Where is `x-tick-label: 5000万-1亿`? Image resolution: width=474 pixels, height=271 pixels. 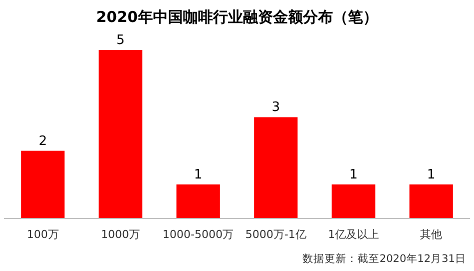 x-tick-label: 5000万-1亿 is located at coordinates (275, 234).